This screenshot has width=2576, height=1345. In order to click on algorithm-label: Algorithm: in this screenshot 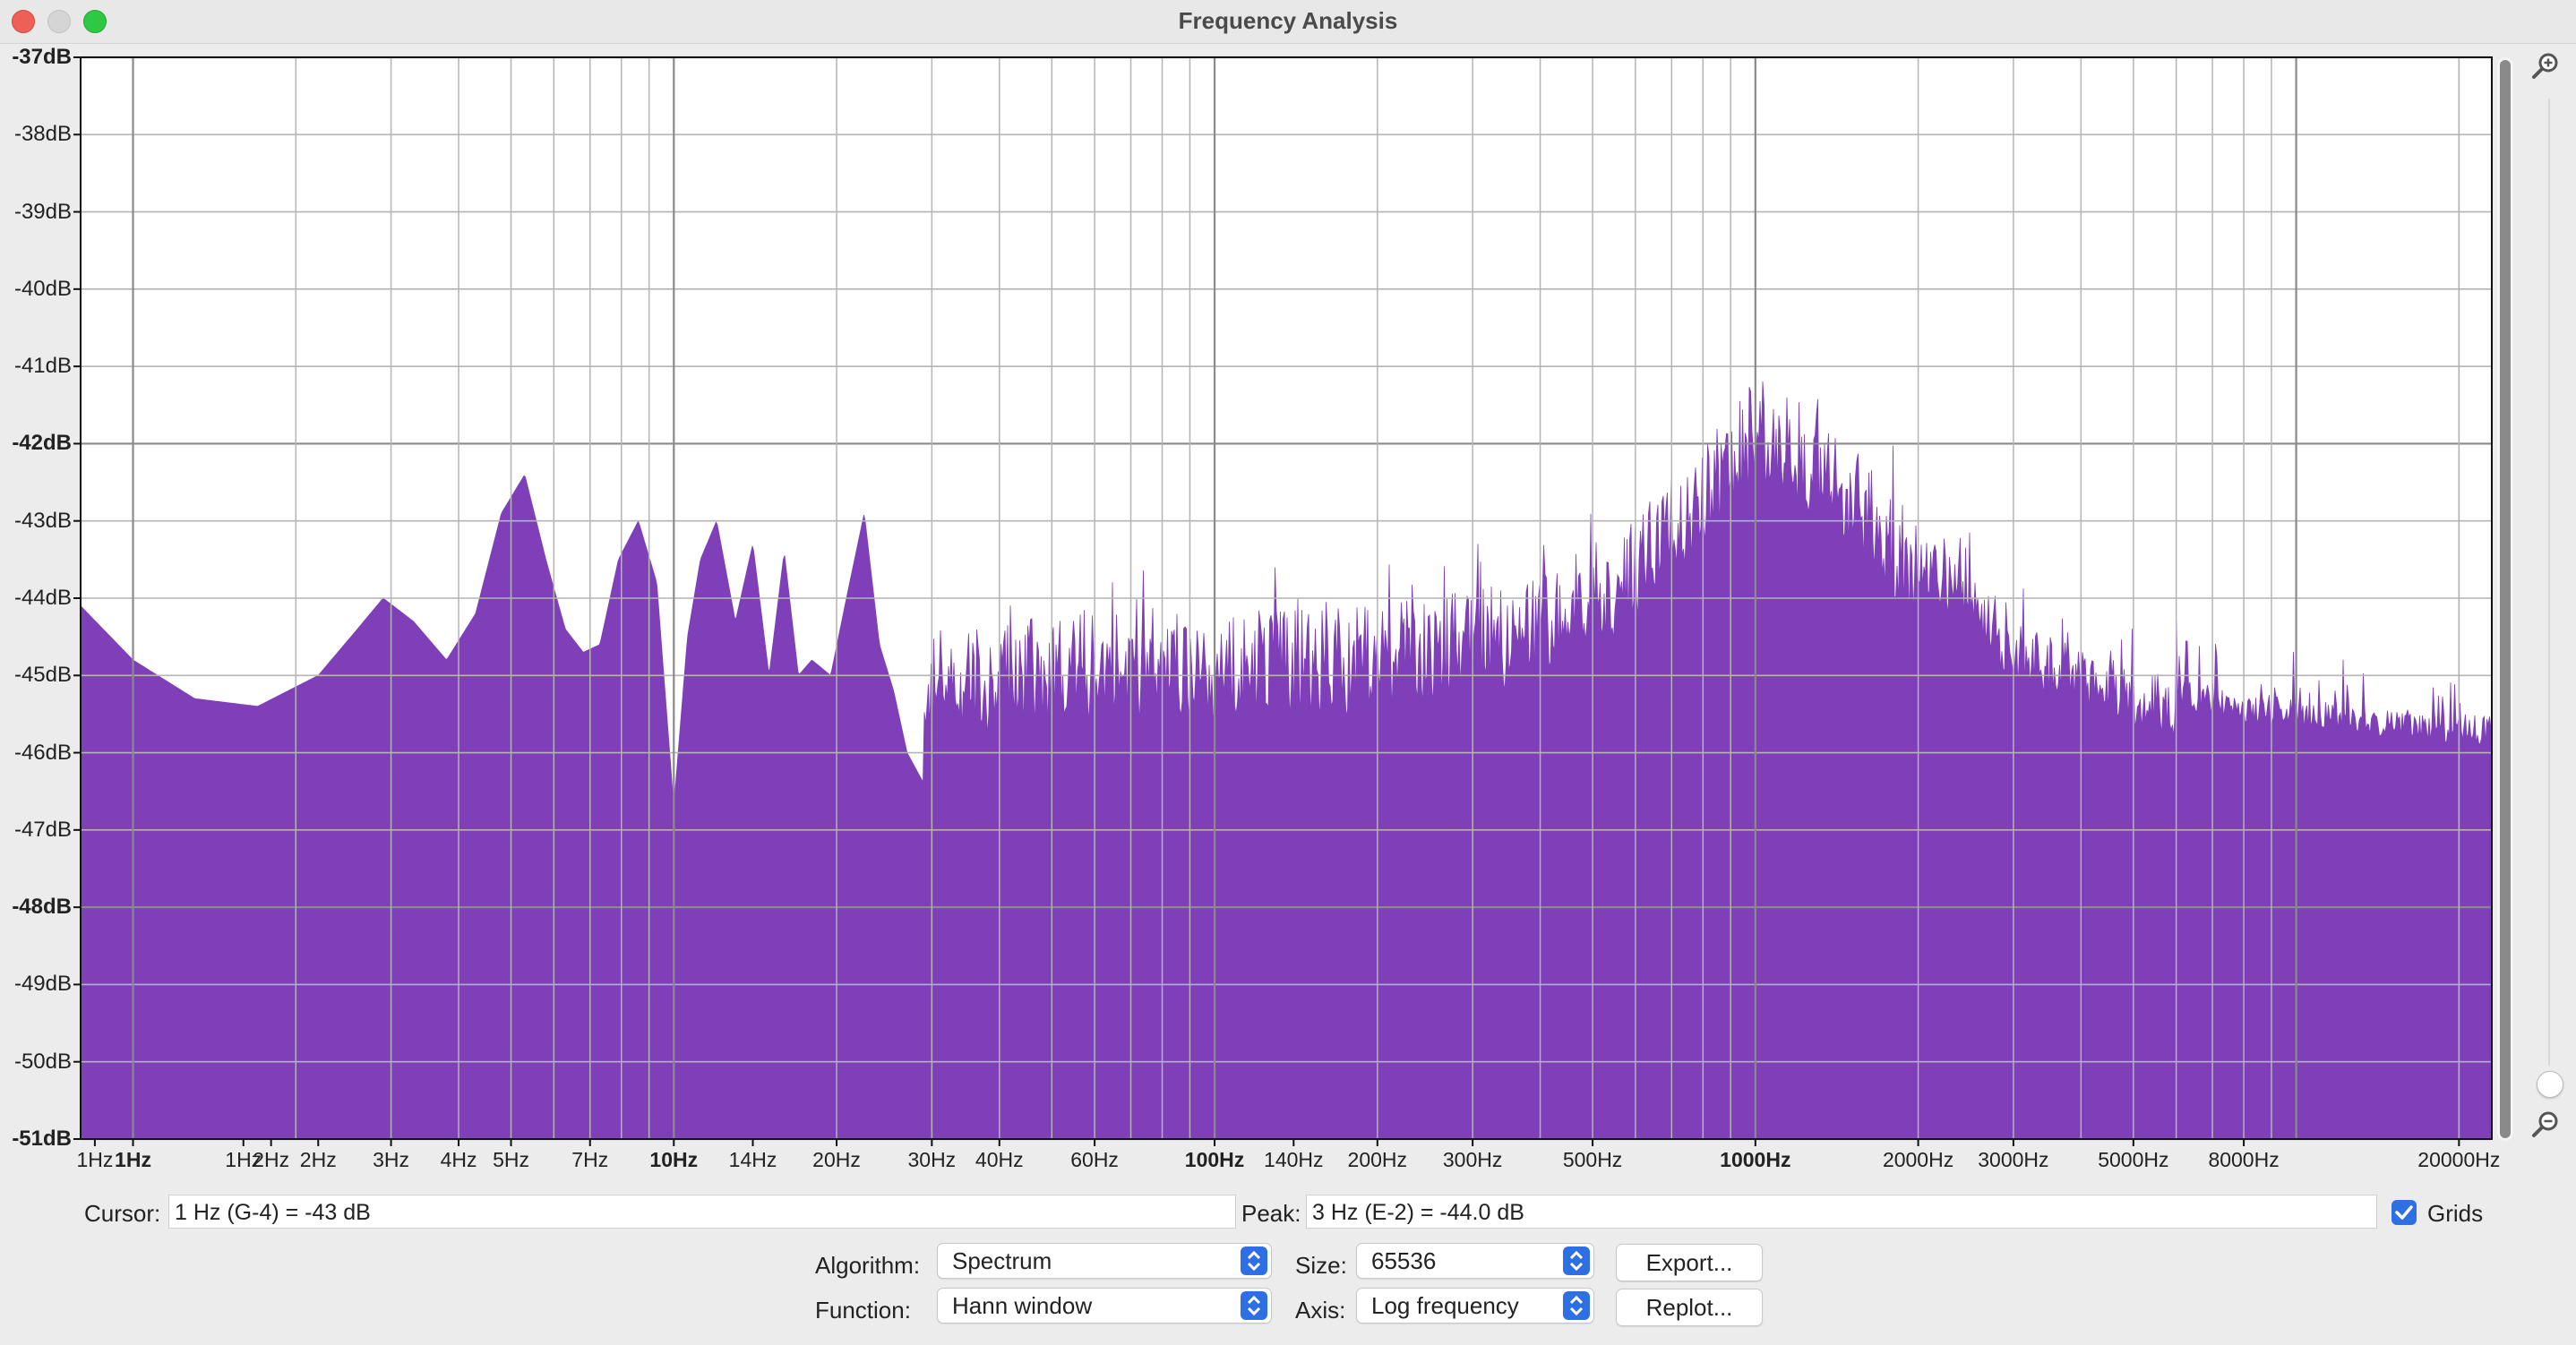, I will do `click(868, 1265)`.